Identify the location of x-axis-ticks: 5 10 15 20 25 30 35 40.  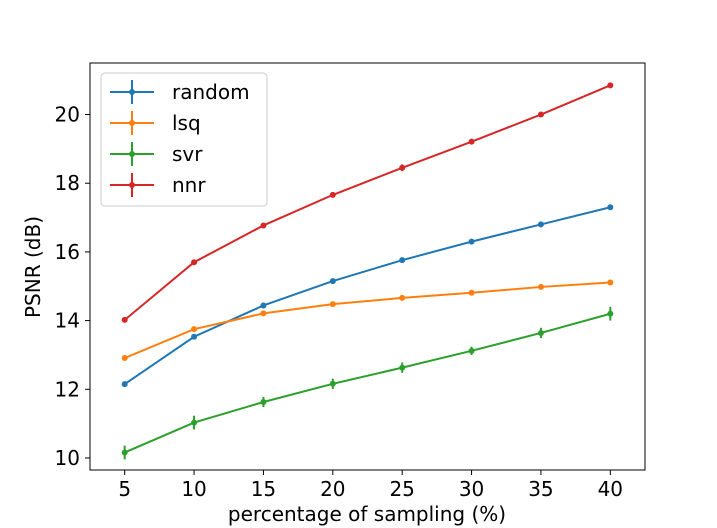
(370, 485).